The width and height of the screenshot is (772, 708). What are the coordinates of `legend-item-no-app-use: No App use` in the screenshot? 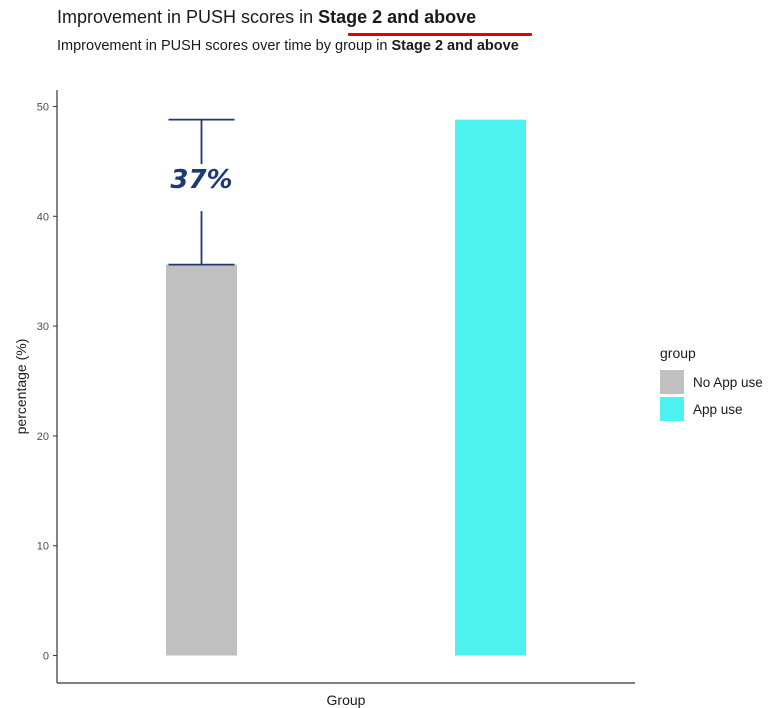 It's located at (711, 382).